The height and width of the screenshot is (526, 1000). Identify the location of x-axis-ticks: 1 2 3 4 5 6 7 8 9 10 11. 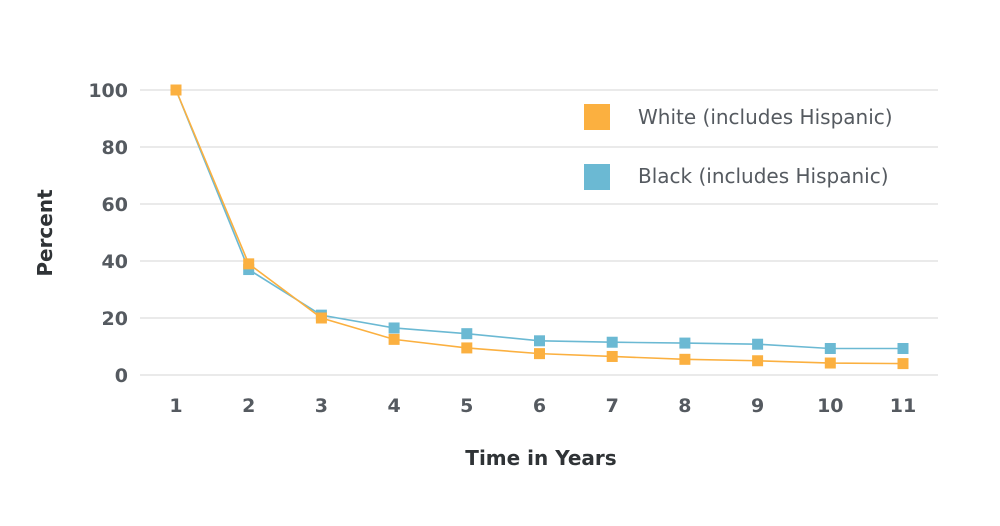
(542, 406).